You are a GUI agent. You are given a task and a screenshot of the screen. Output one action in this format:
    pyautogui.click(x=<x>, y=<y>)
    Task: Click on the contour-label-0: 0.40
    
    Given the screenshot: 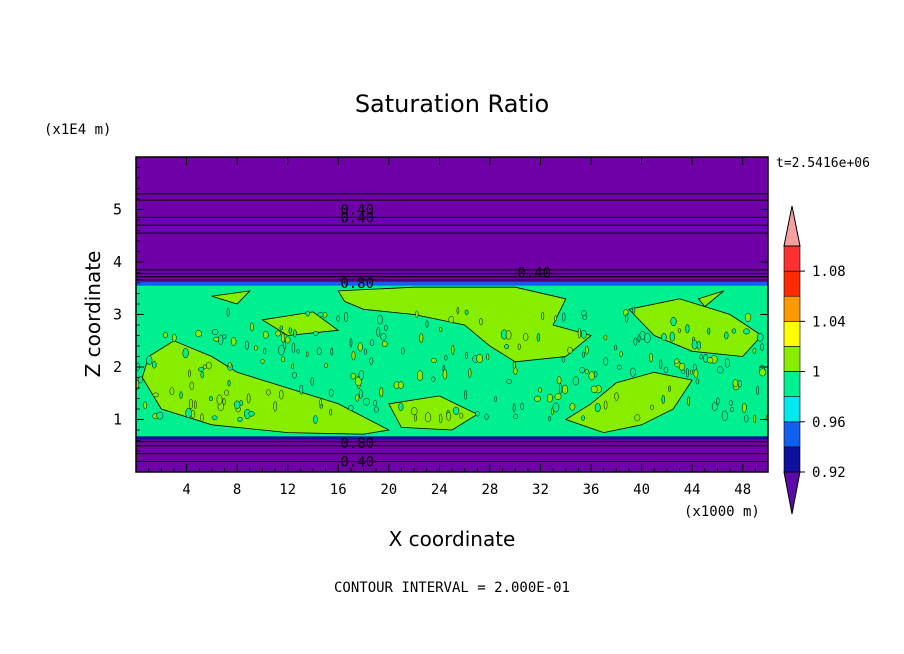 What is the action you would take?
    pyautogui.click(x=357, y=211)
    